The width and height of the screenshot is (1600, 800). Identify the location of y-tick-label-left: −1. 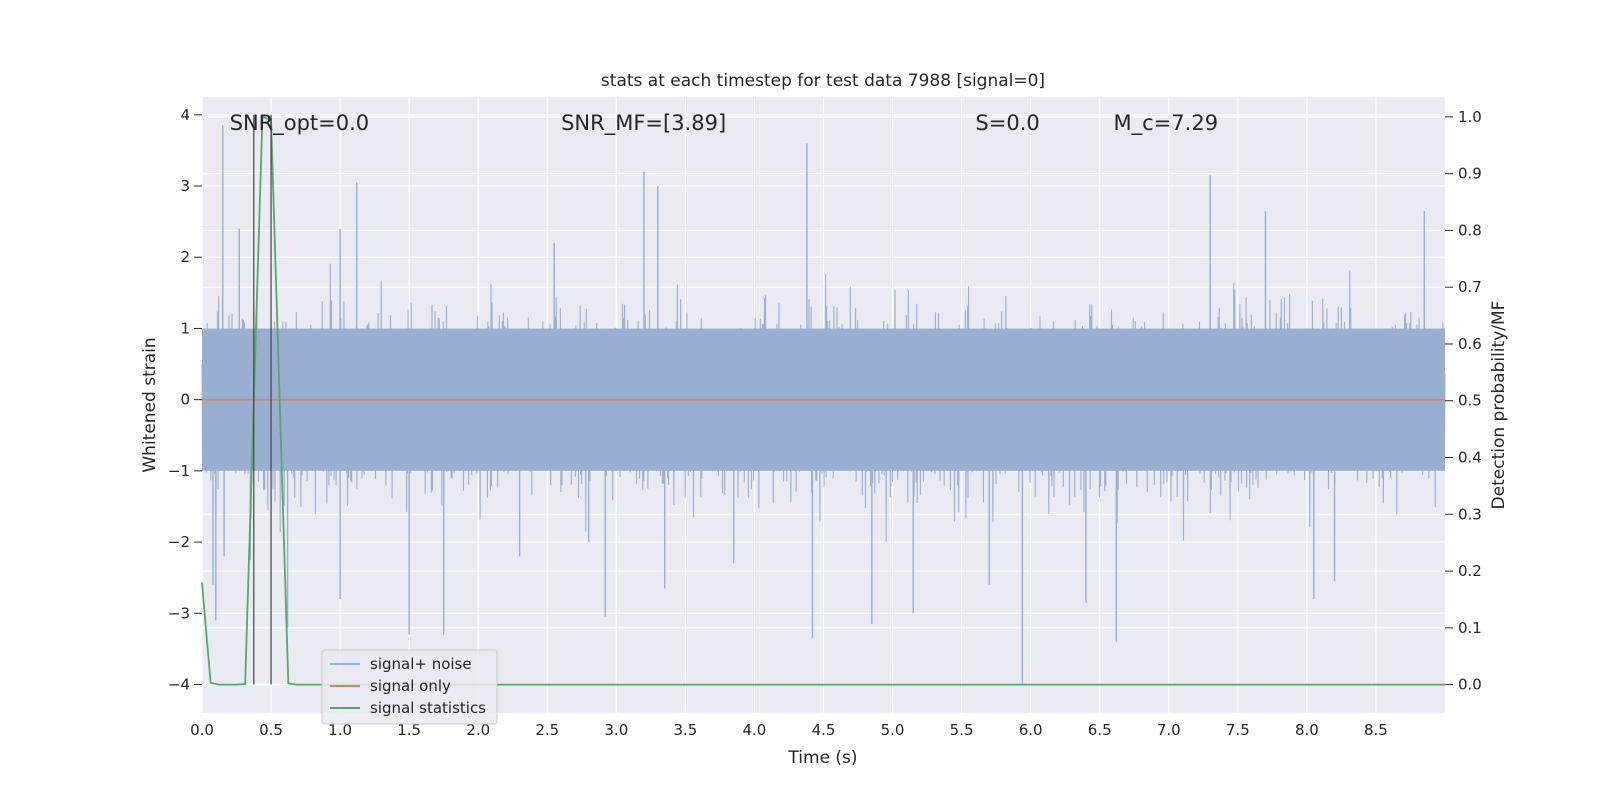
(179, 471).